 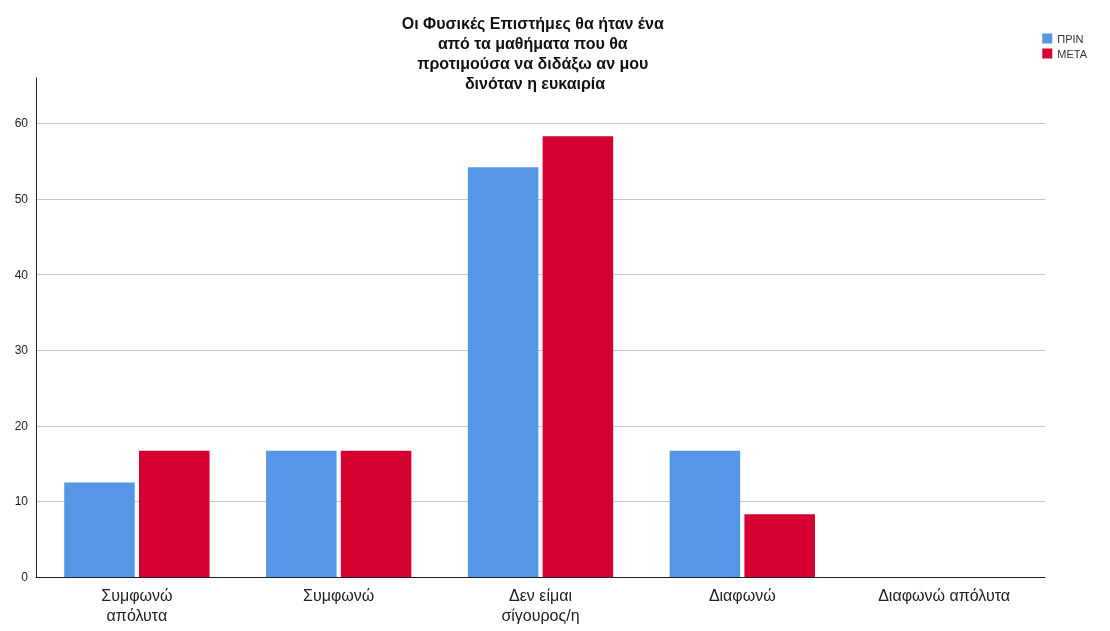 I want to click on x-tick-label: Διαφωνώ απόλυτα, so click(x=944, y=595).